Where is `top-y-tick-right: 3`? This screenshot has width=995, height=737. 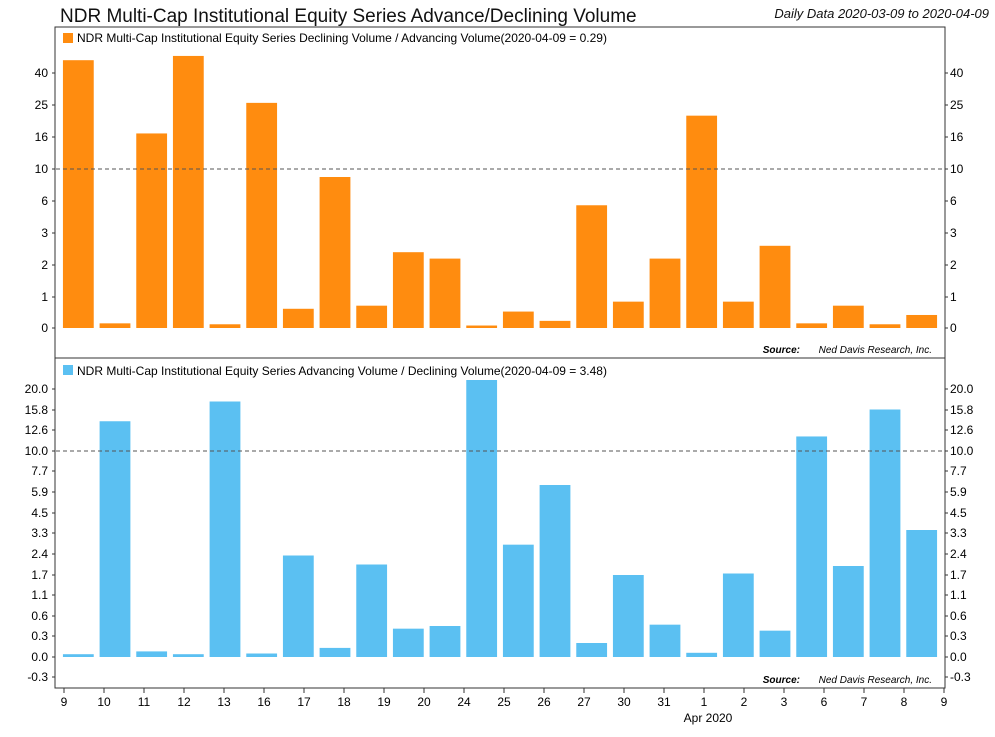 top-y-tick-right: 3 is located at coordinates (953, 233).